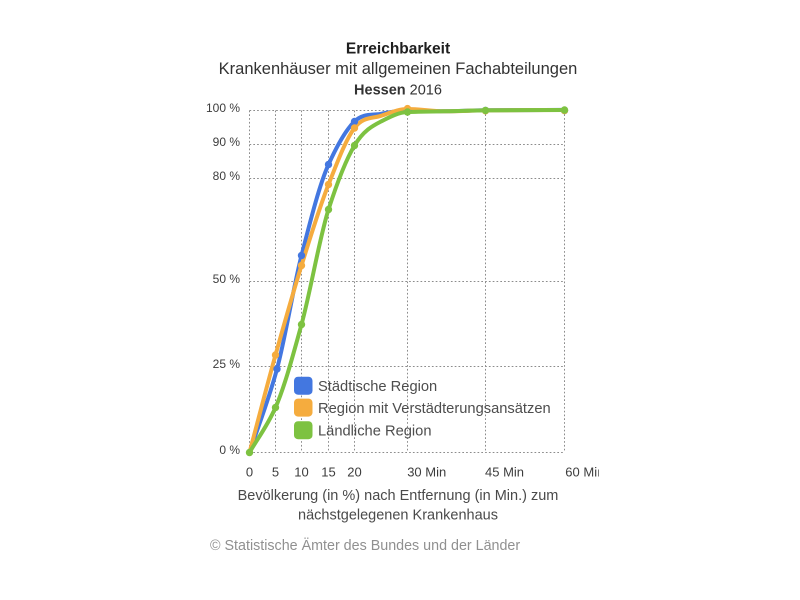  What do you see at coordinates (398, 516) in the screenshot?
I see `svg-text: nächstgelegenen Krankenhaus` at bounding box center [398, 516].